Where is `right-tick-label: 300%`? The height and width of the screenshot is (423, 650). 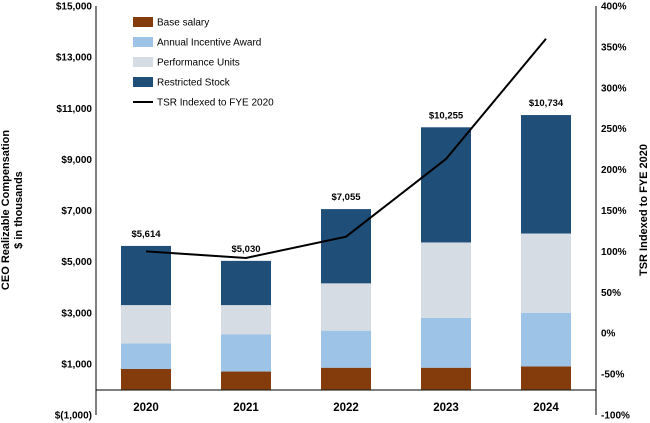
right-tick-label: 300% is located at coordinates (614, 88).